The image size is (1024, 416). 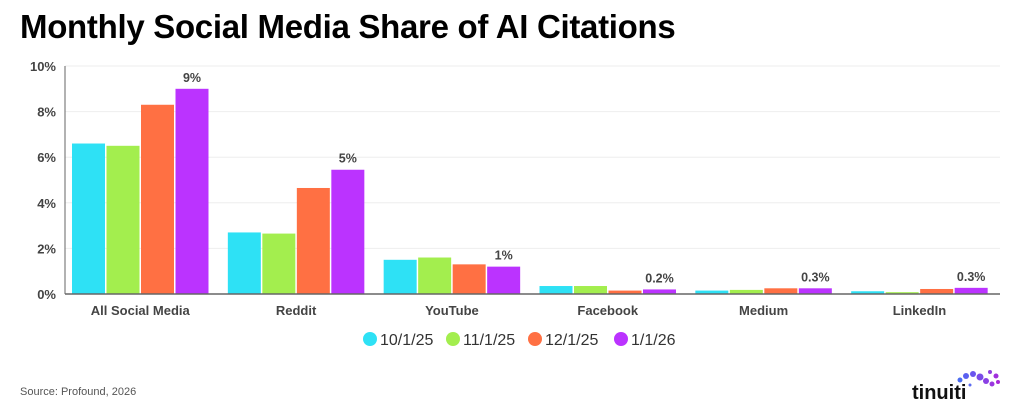 What do you see at coordinates (141, 310) in the screenshot?
I see `x-tick-label: All Social Media` at bounding box center [141, 310].